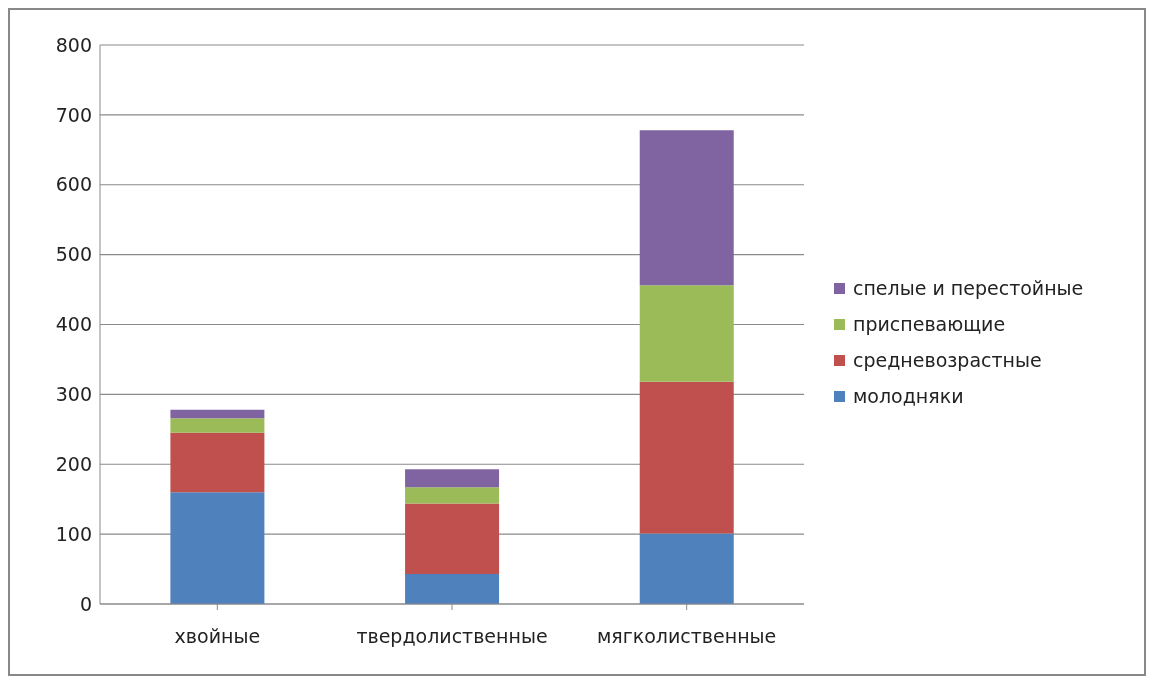  Describe the element at coordinates (968, 288) in the screenshot. I see `legend-label: спелые и перестойные` at that location.